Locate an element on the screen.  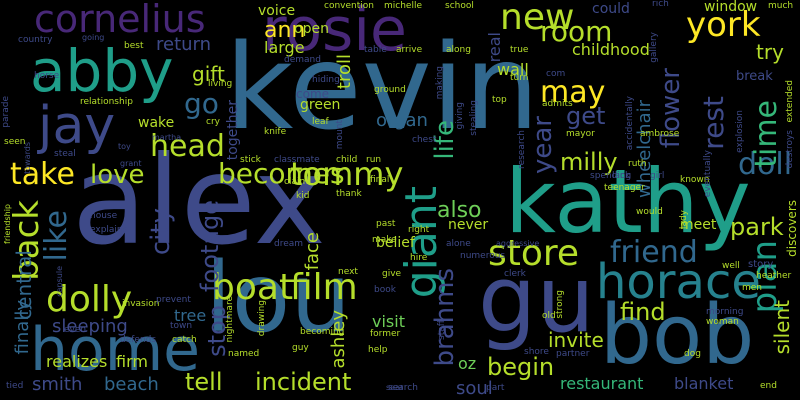
word: voice is located at coordinates (277, 11).